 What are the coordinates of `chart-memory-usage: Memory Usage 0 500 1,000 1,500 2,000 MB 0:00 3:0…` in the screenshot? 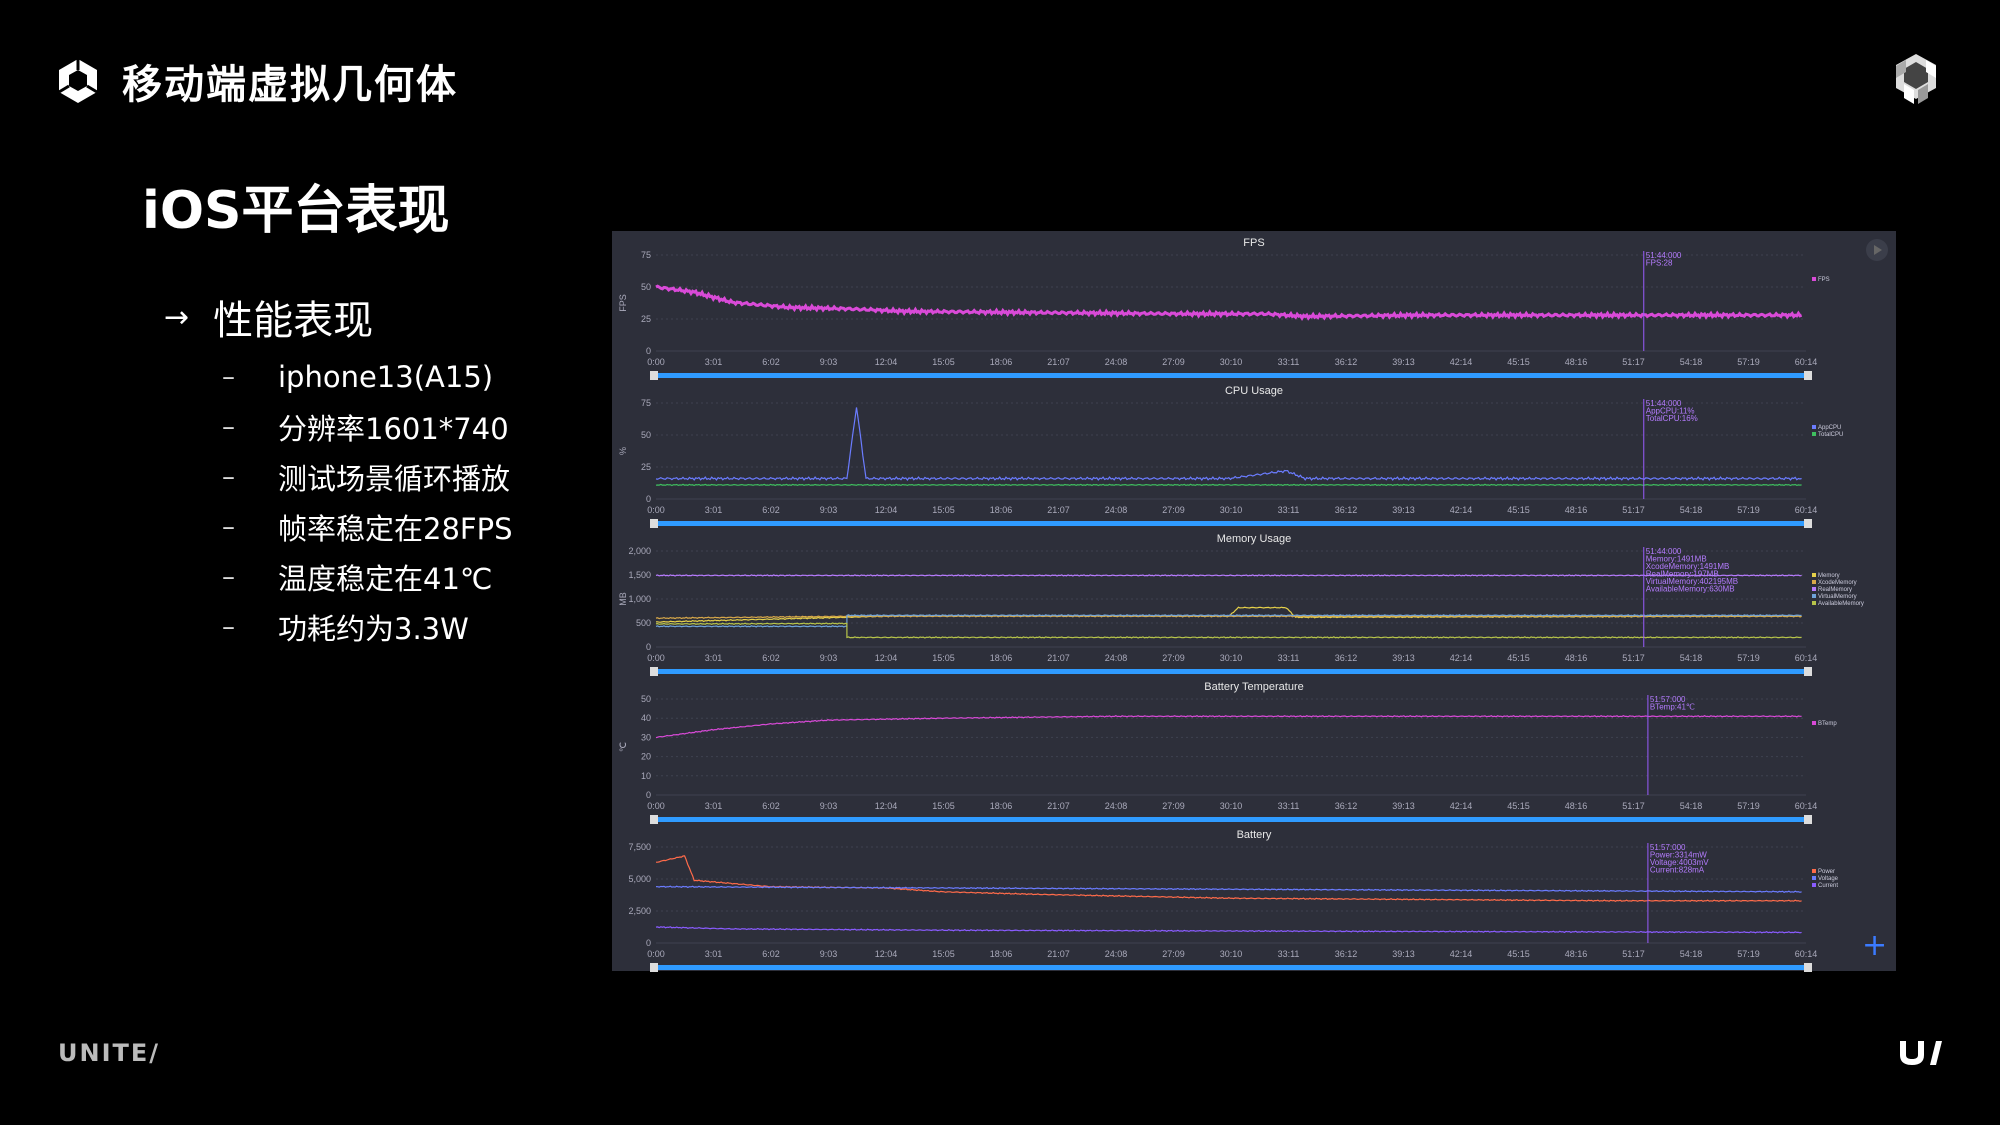 It's located at (1254, 603).